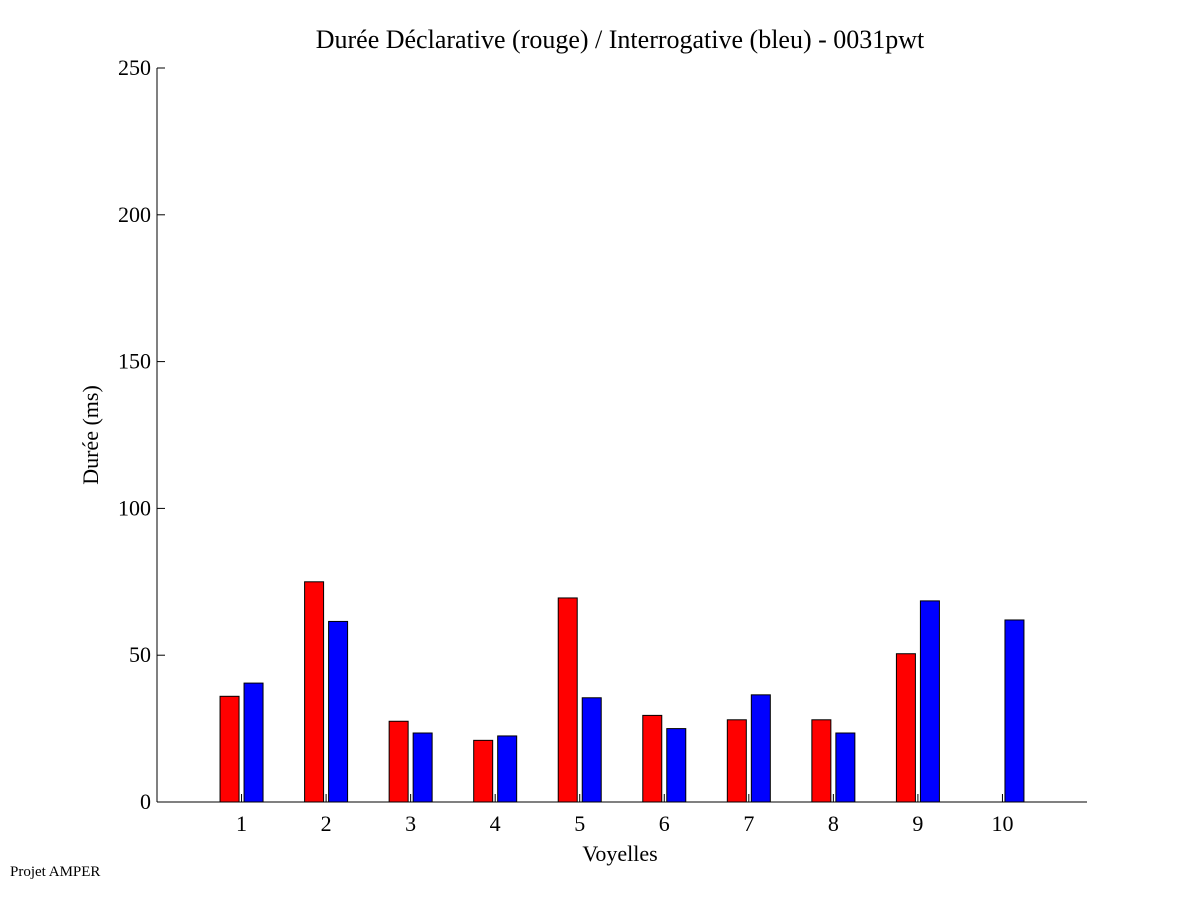 Image resolution: width=1201 pixels, height=901 pixels. What do you see at coordinates (917, 823) in the screenshot?
I see `x-tick-label: 9` at bounding box center [917, 823].